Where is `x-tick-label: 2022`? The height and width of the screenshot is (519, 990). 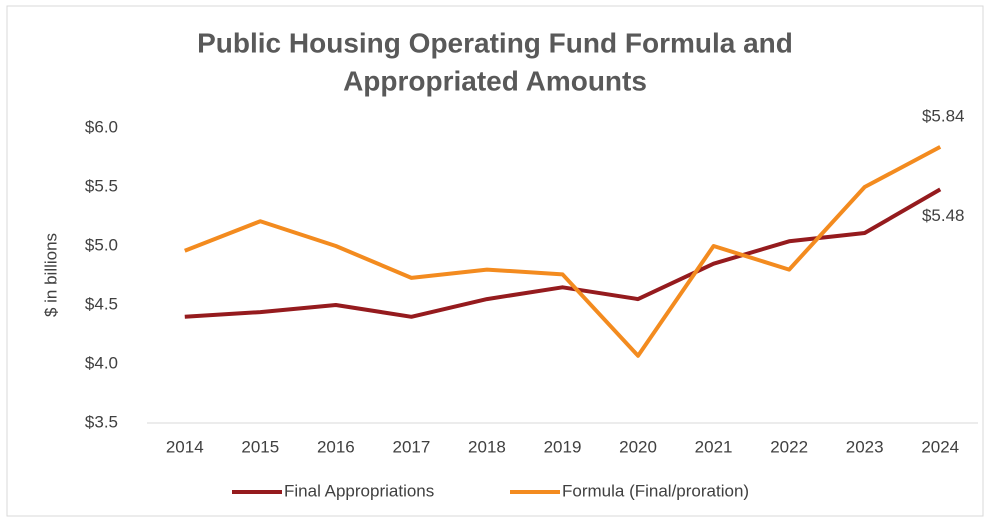 x-tick-label: 2022 is located at coordinates (789, 446).